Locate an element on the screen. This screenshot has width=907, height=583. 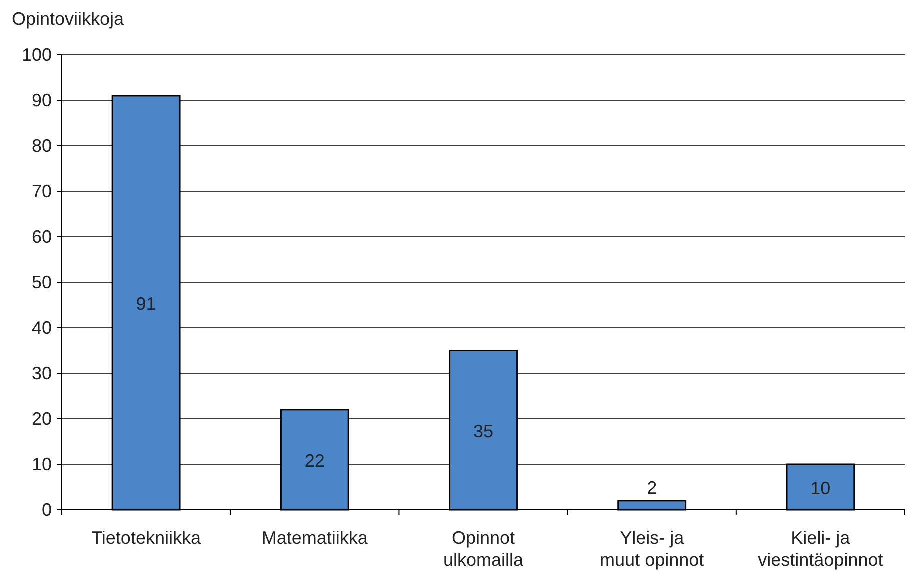
y-tick-label: 20 is located at coordinates (42, 419).